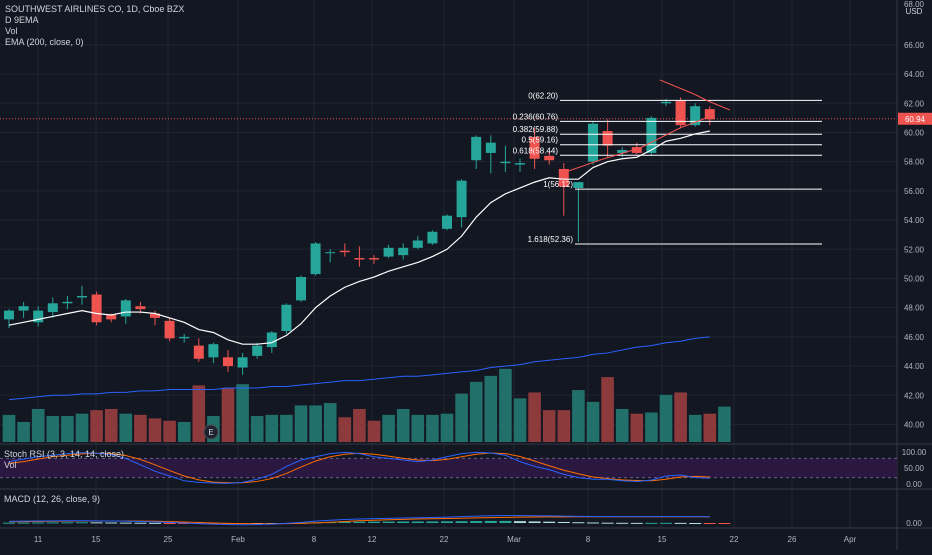 The image size is (932, 555). What do you see at coordinates (914, 191) in the screenshot?
I see `y-tick-label: 56.00` at bounding box center [914, 191].